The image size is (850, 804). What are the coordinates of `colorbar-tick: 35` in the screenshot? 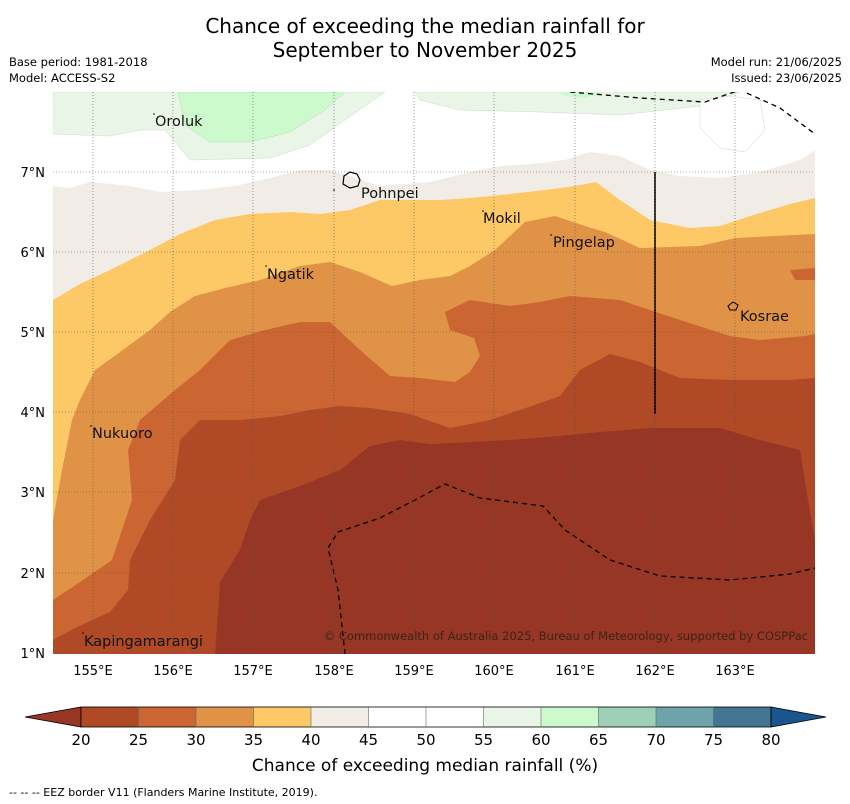 It's located at (253, 740).